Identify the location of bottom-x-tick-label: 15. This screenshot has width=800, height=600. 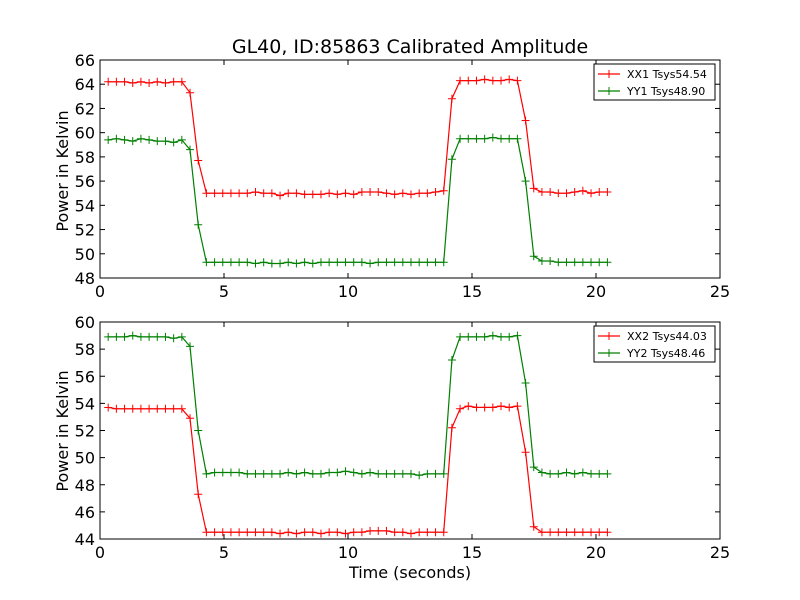
(472, 552).